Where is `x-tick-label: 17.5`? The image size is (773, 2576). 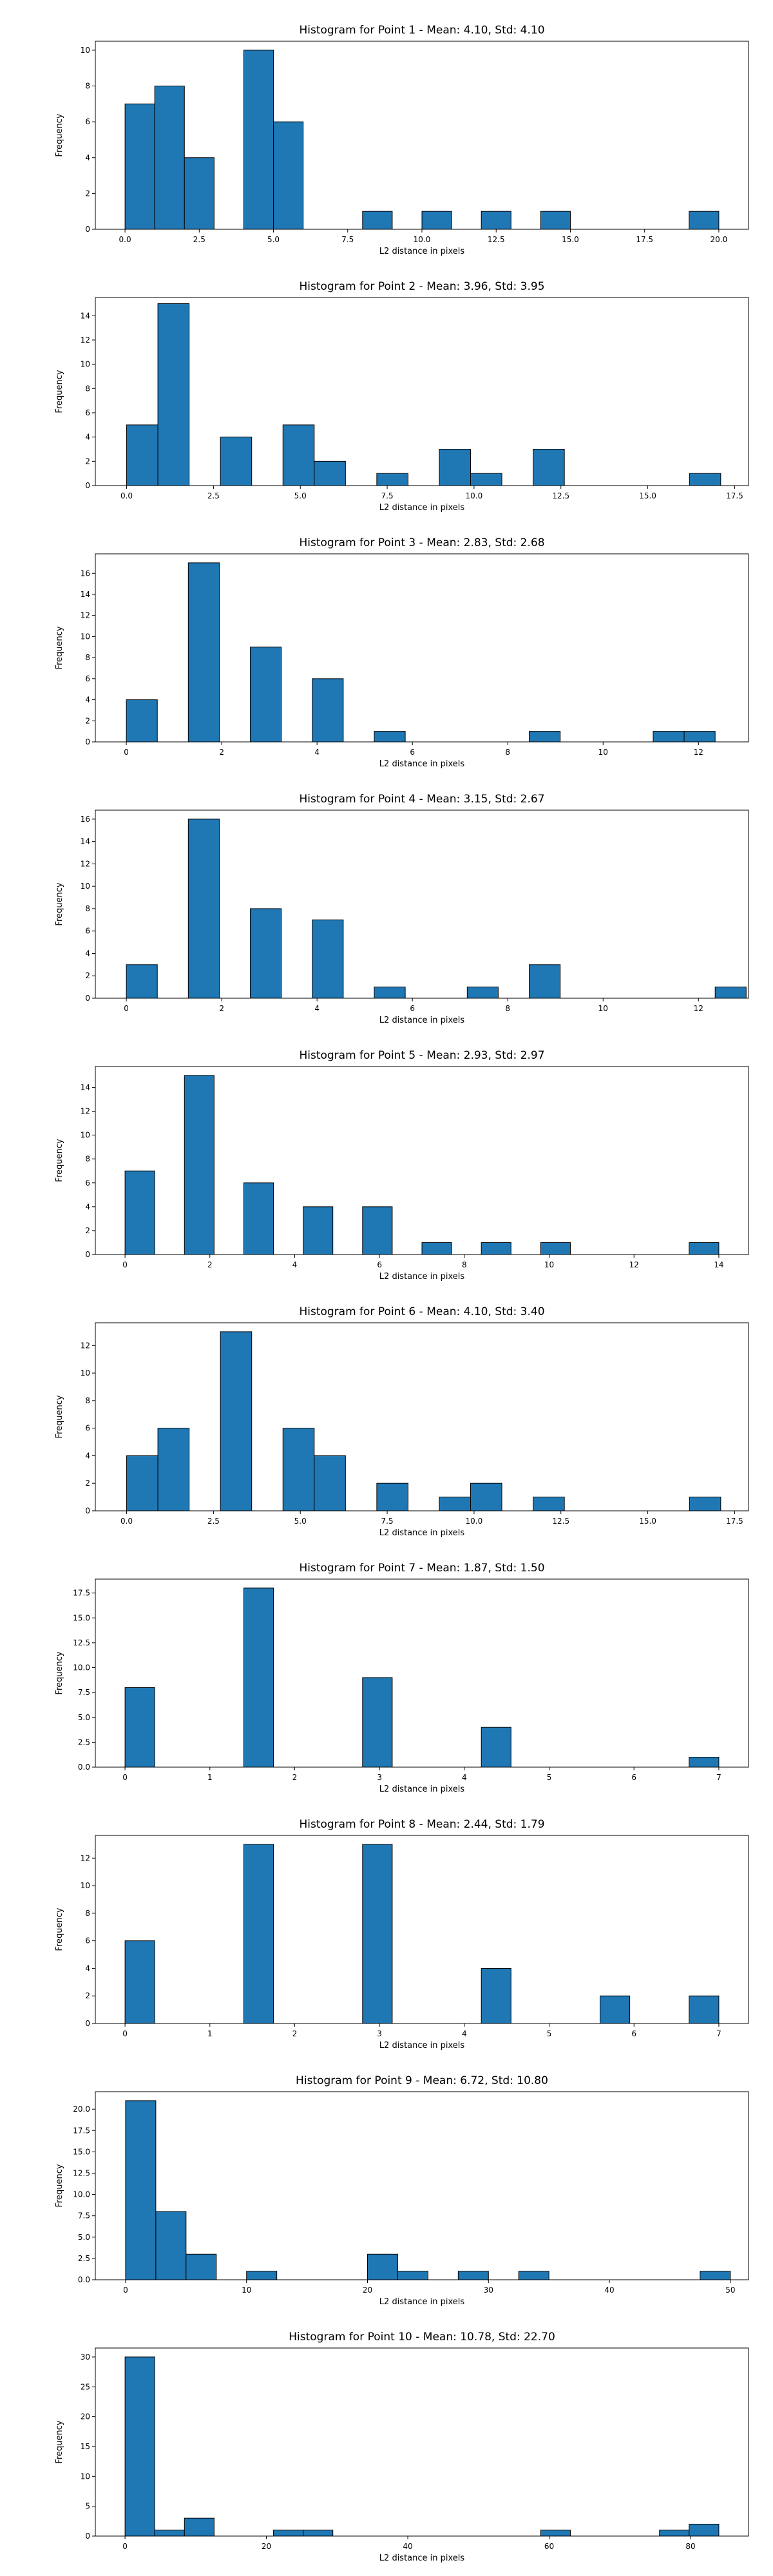
x-tick-label: 17.5 is located at coordinates (644, 240).